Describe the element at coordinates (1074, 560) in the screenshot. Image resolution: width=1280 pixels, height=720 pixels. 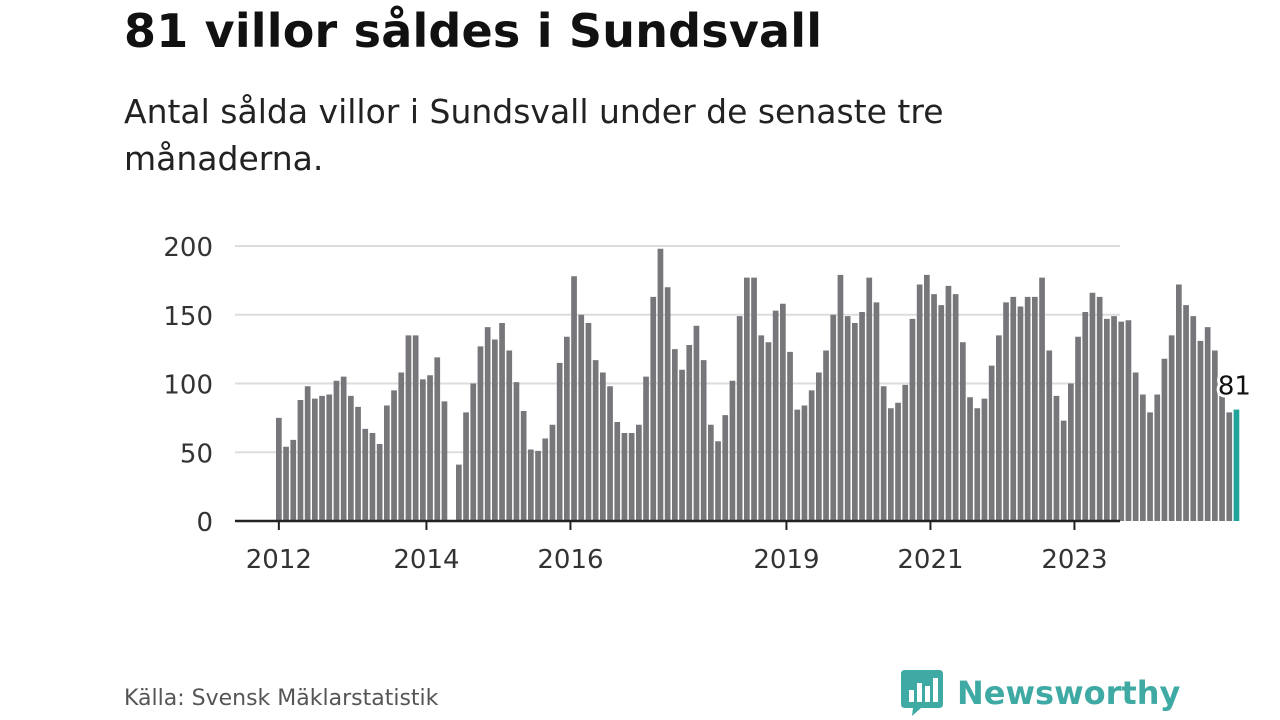
I see `x-tick-label: 2023` at that location.